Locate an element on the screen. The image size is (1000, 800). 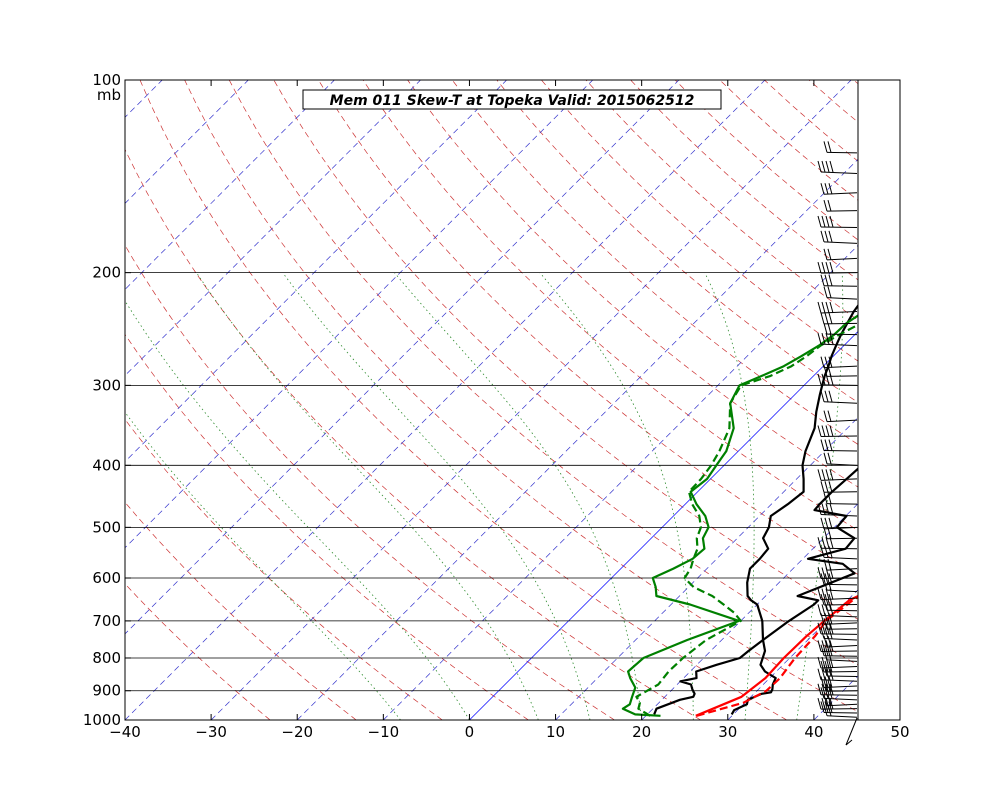
y-tick-label: 900 is located at coordinates (106, 691).